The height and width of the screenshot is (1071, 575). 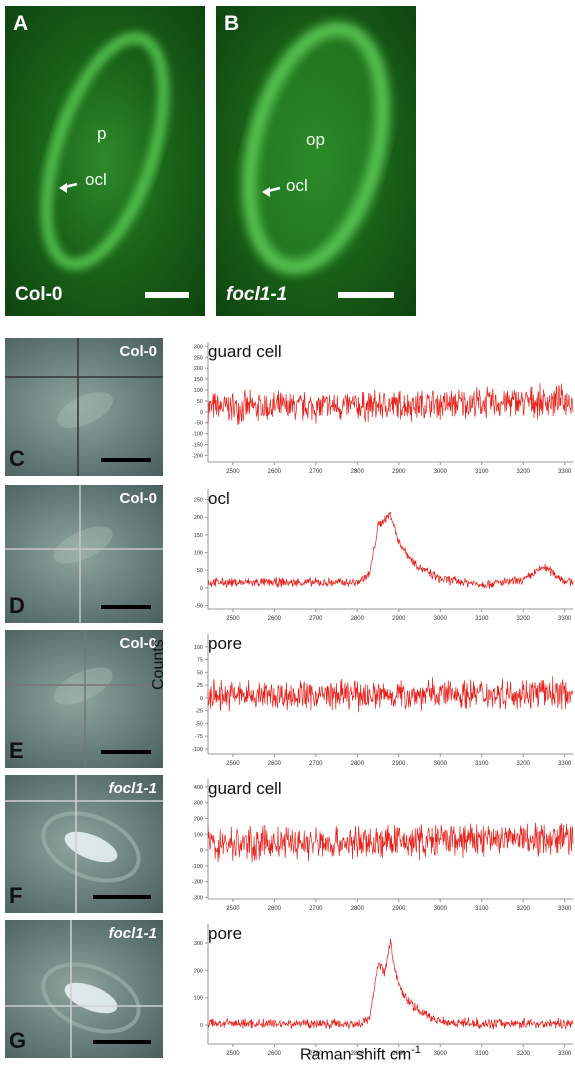 What do you see at coordinates (84, 844) in the screenshot?
I see `micrograph-f: focl1-1 F` at bounding box center [84, 844].